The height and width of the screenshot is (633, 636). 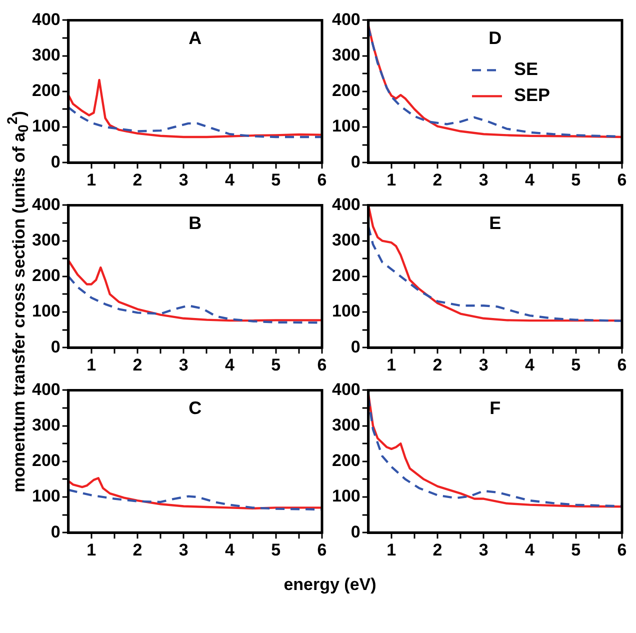 I want to click on legend-label: SEP, so click(x=532, y=95).